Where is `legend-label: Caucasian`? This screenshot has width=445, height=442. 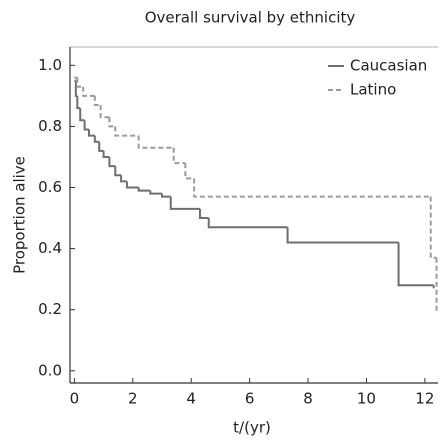
legend-label: Caucasian is located at coordinates (388, 66).